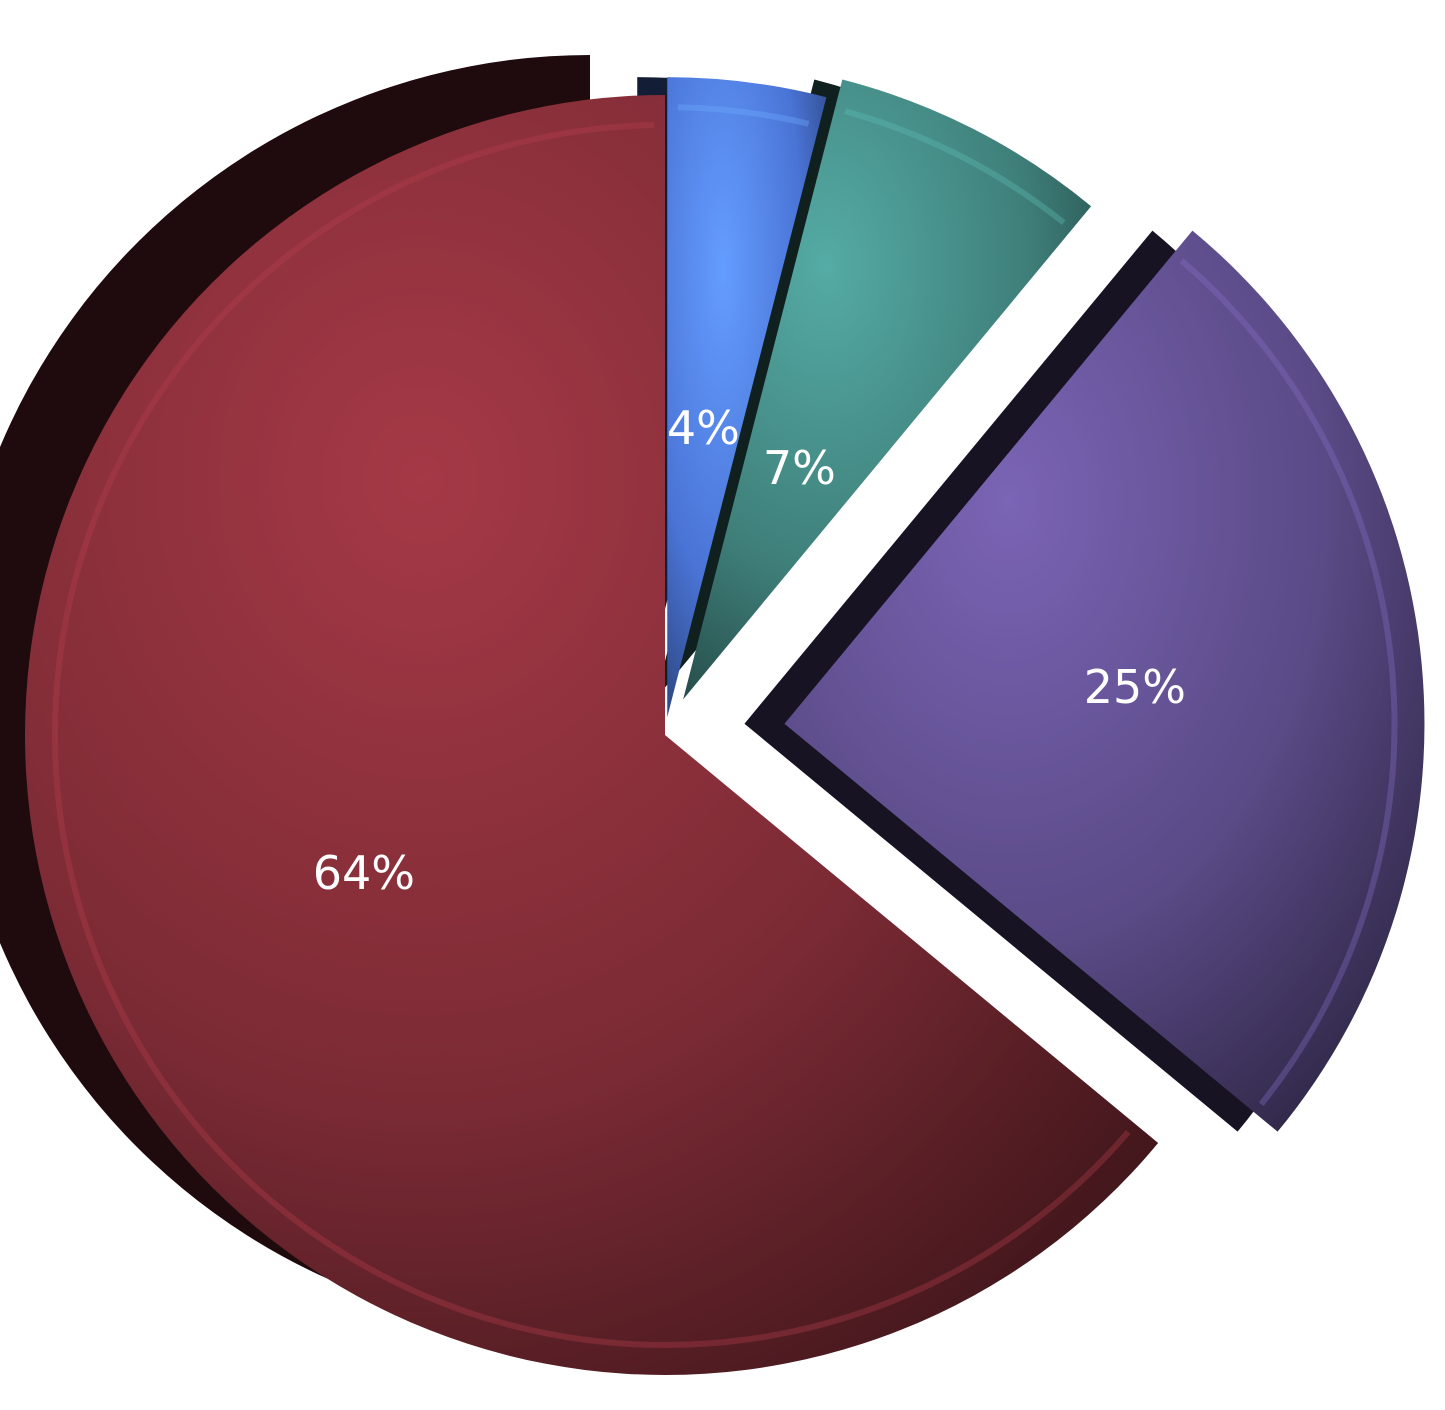  What do you see at coordinates (364, 873) in the screenshot?
I see `pie-slice-label: 64%` at bounding box center [364, 873].